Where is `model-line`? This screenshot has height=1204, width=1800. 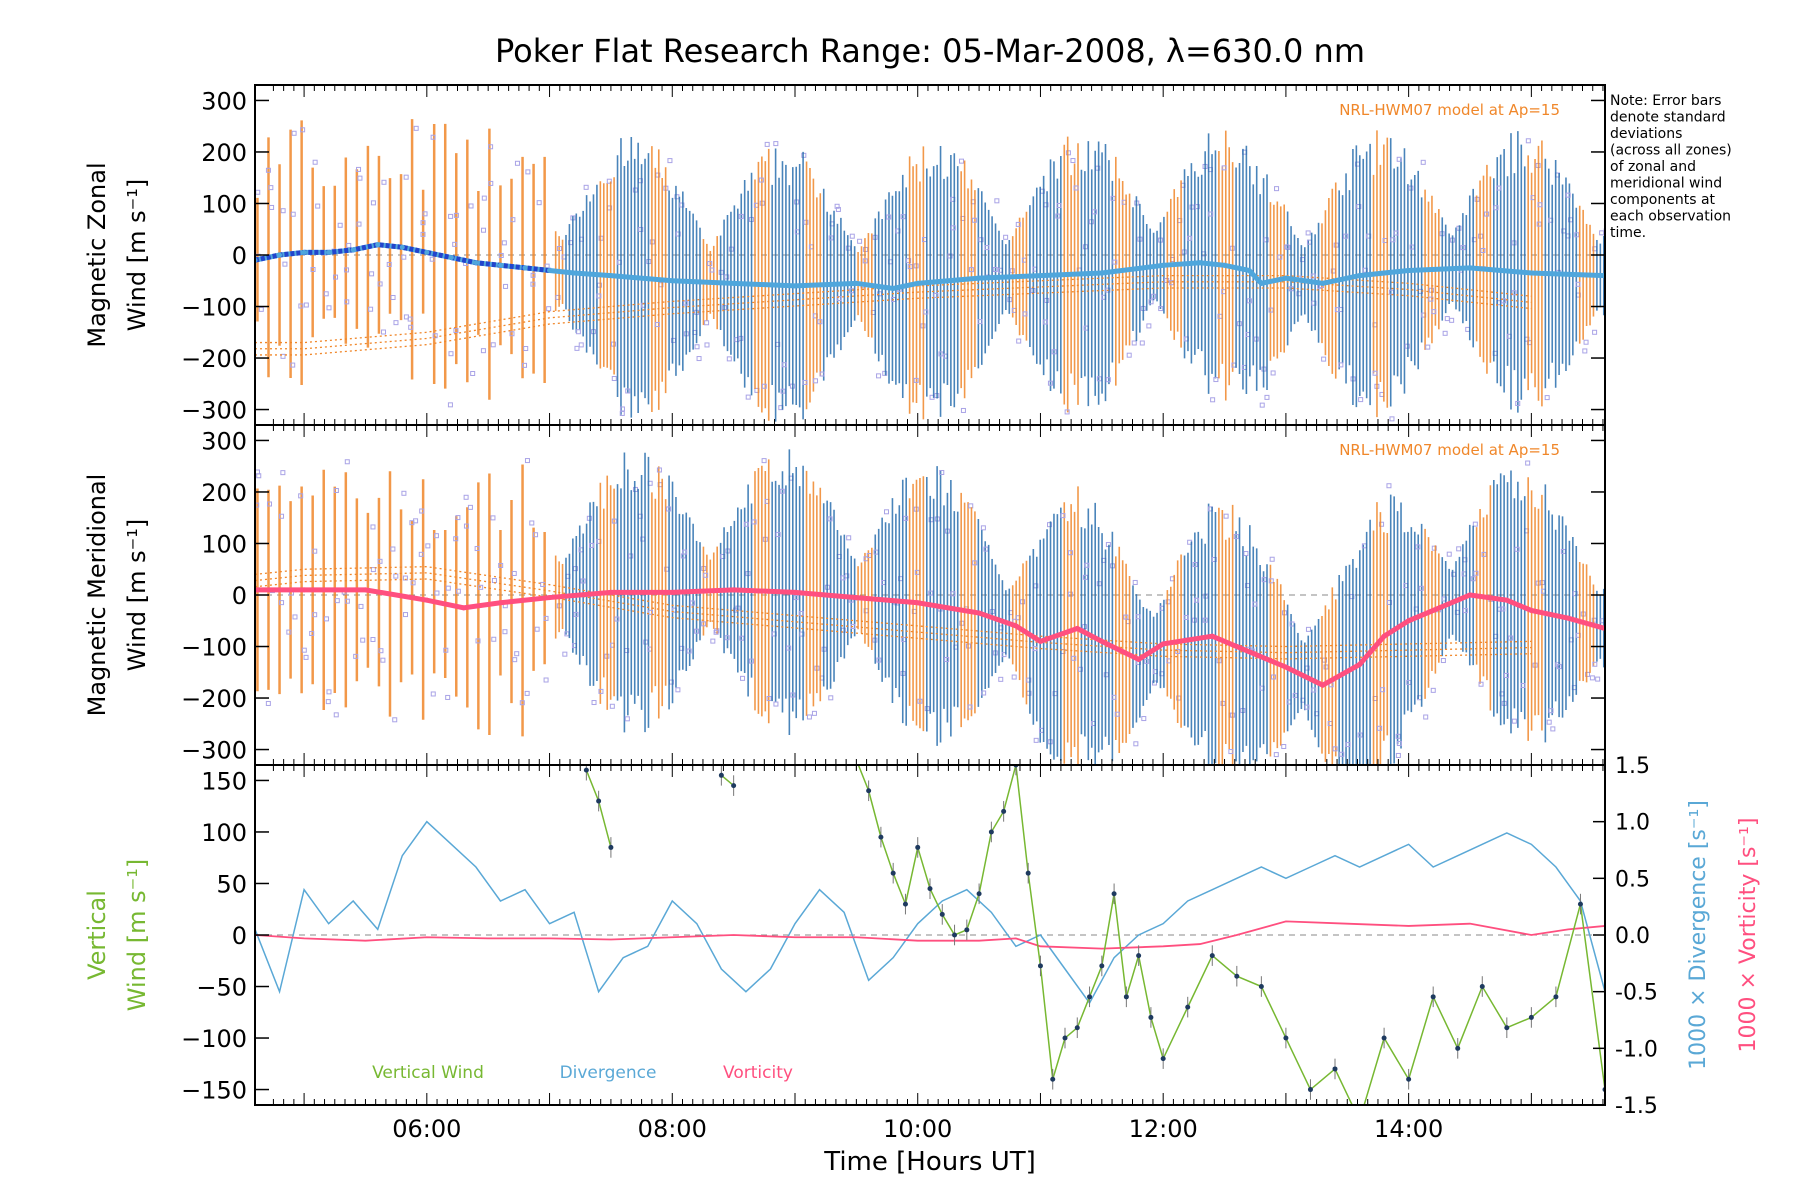
model-line is located at coordinates (893, 613).